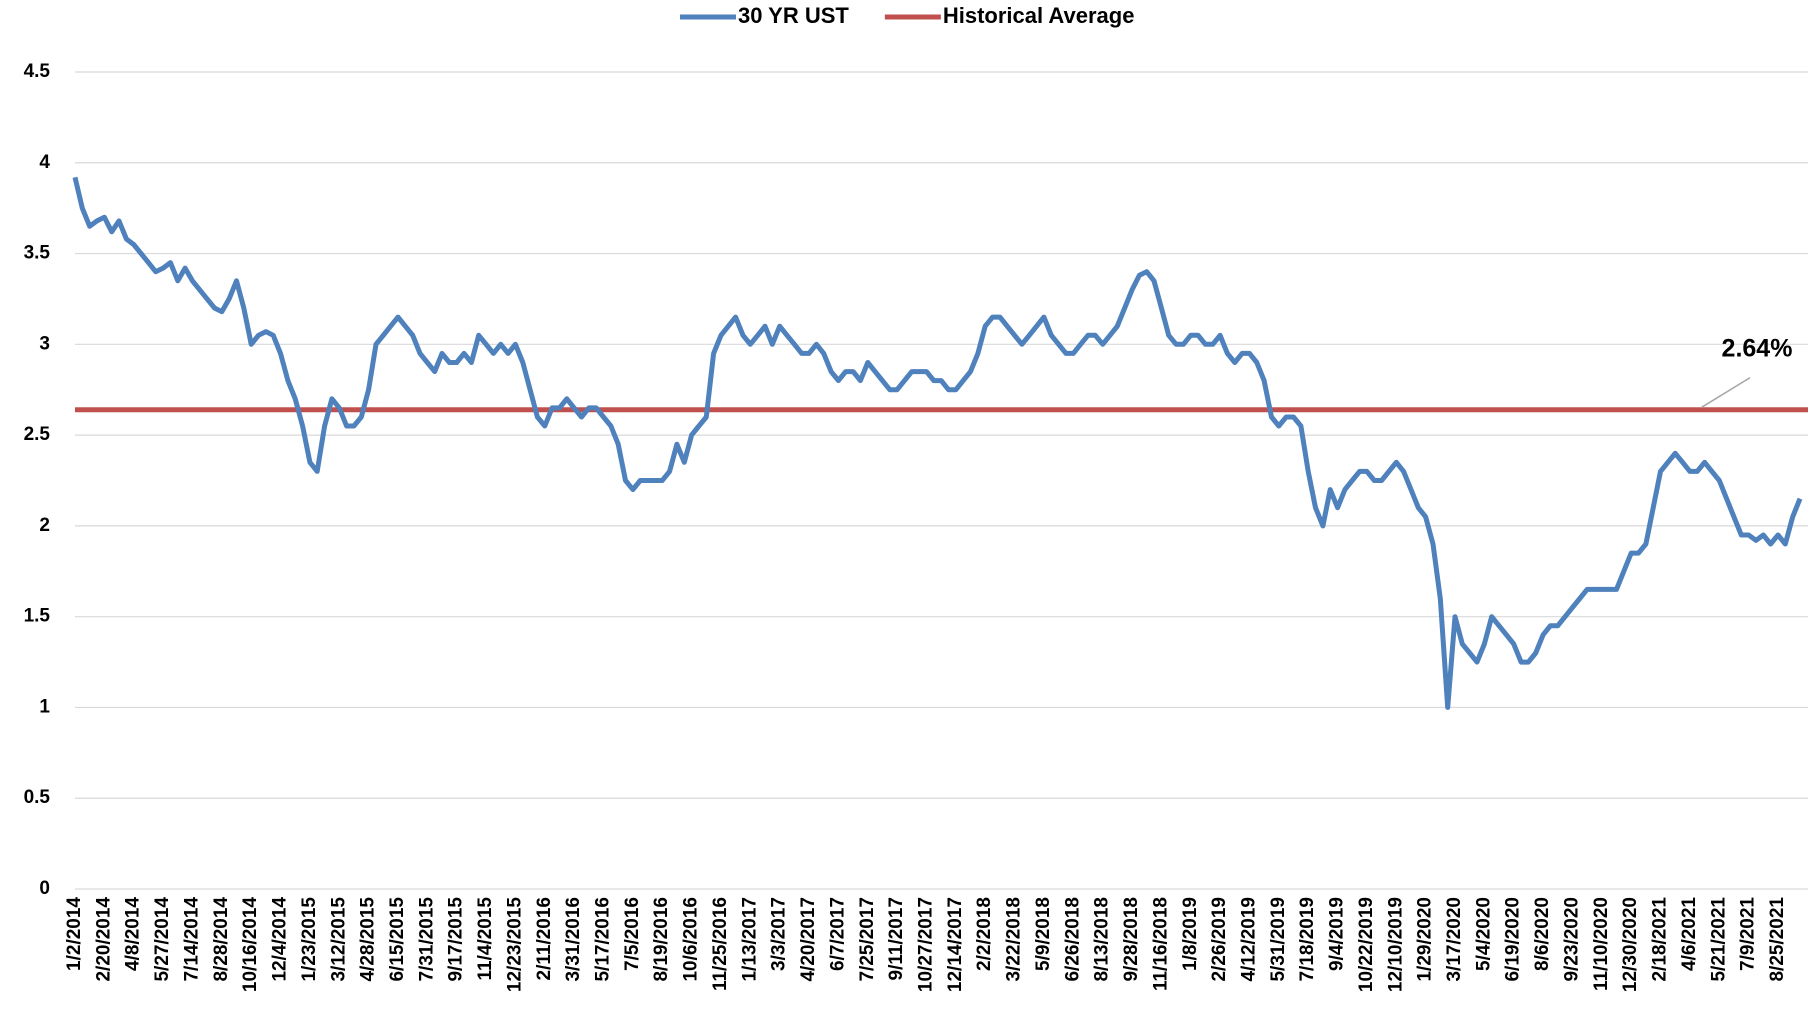 This screenshot has height=1026, width=1817. What do you see at coordinates (426, 939) in the screenshot?
I see `x-tick-label: 7/31/2015` at bounding box center [426, 939].